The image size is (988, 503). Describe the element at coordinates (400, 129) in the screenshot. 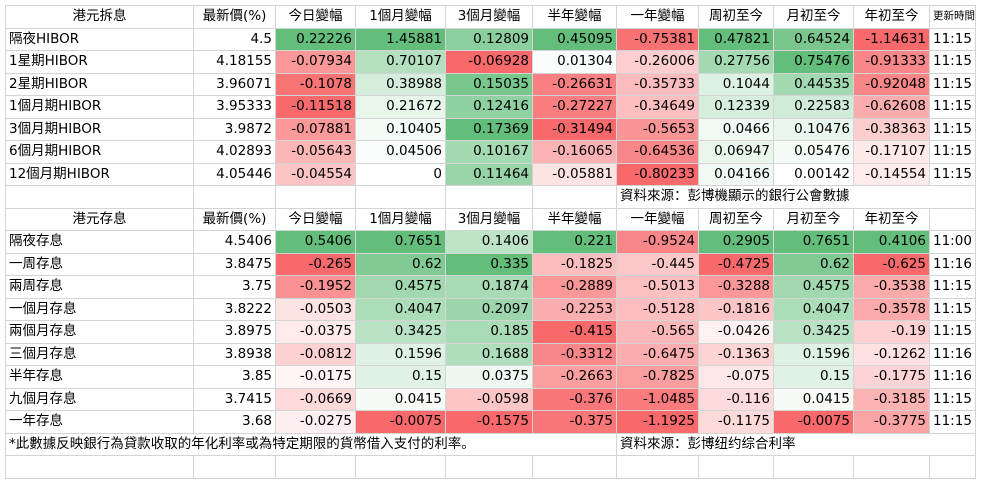

I see `hibor-cell: 0.10405` at that location.